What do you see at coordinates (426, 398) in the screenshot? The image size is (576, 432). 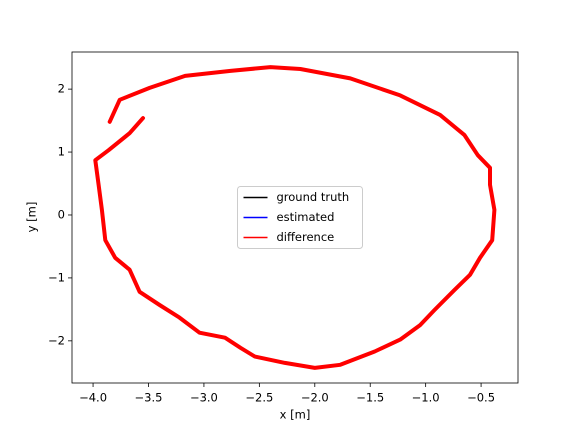 I see `x-tick-label: −1.0` at bounding box center [426, 398].